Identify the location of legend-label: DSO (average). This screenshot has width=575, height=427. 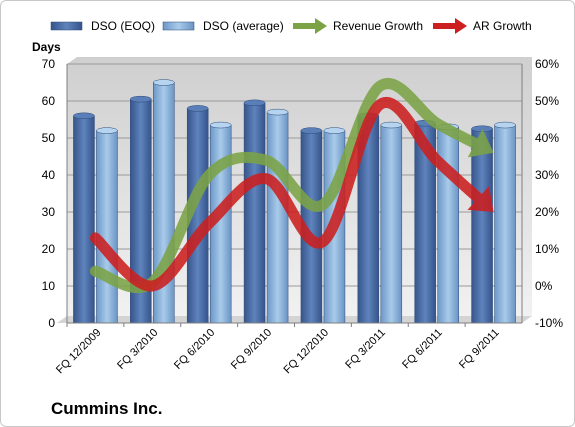
(243, 26).